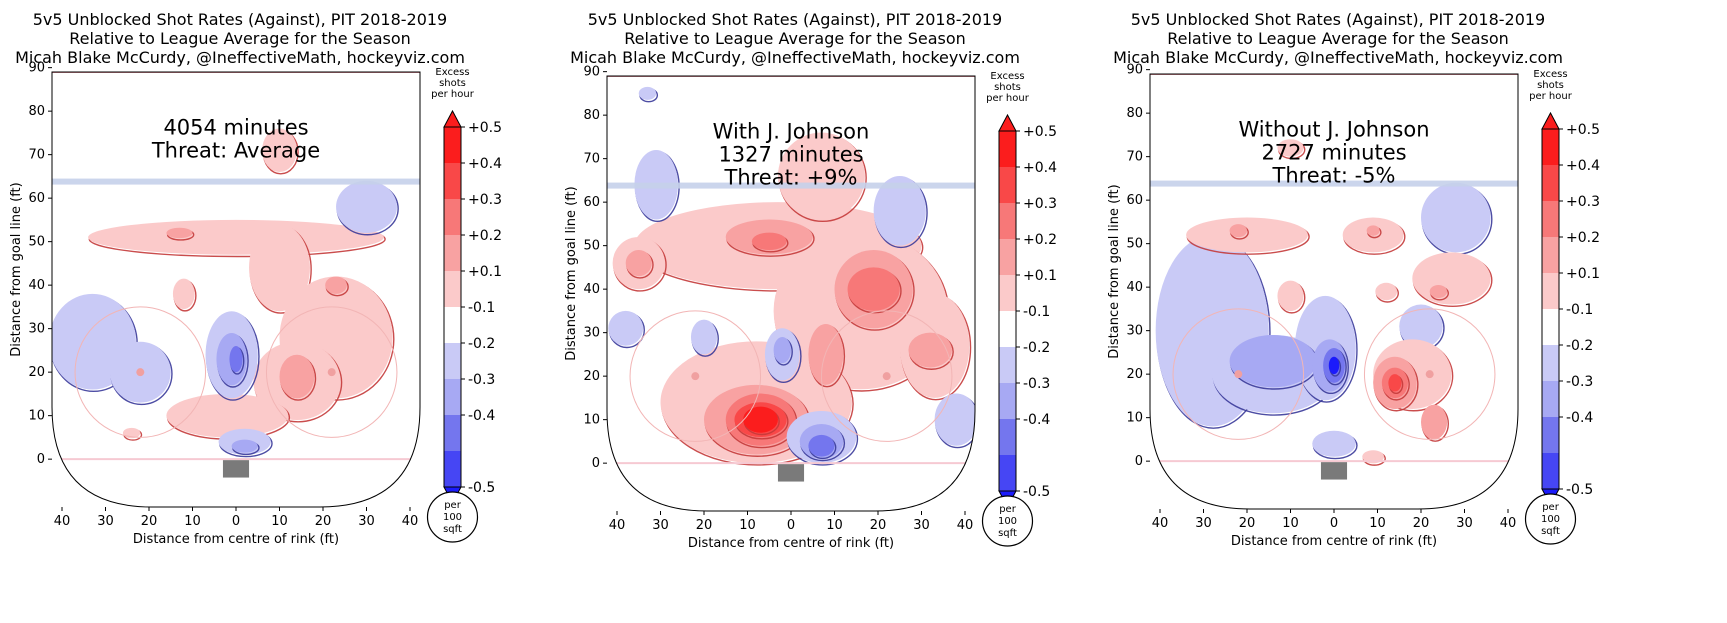 Image resolution: width=1727 pixels, height=623 pixels. What do you see at coordinates (591, 115) in the screenshot?
I see `y-tick-label: 80` at bounding box center [591, 115].